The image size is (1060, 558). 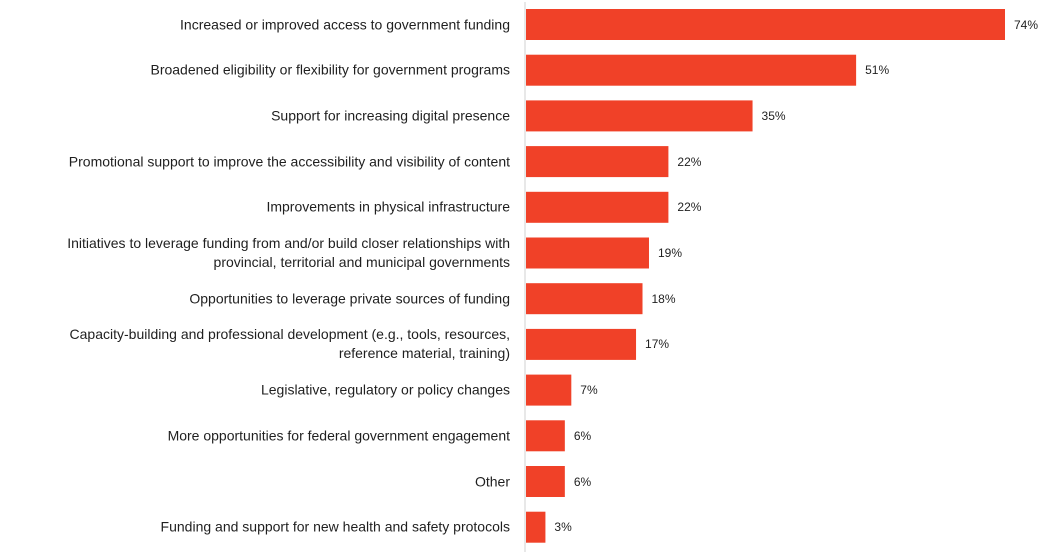 What do you see at coordinates (663, 298) in the screenshot?
I see `value-label: 18%` at bounding box center [663, 298].